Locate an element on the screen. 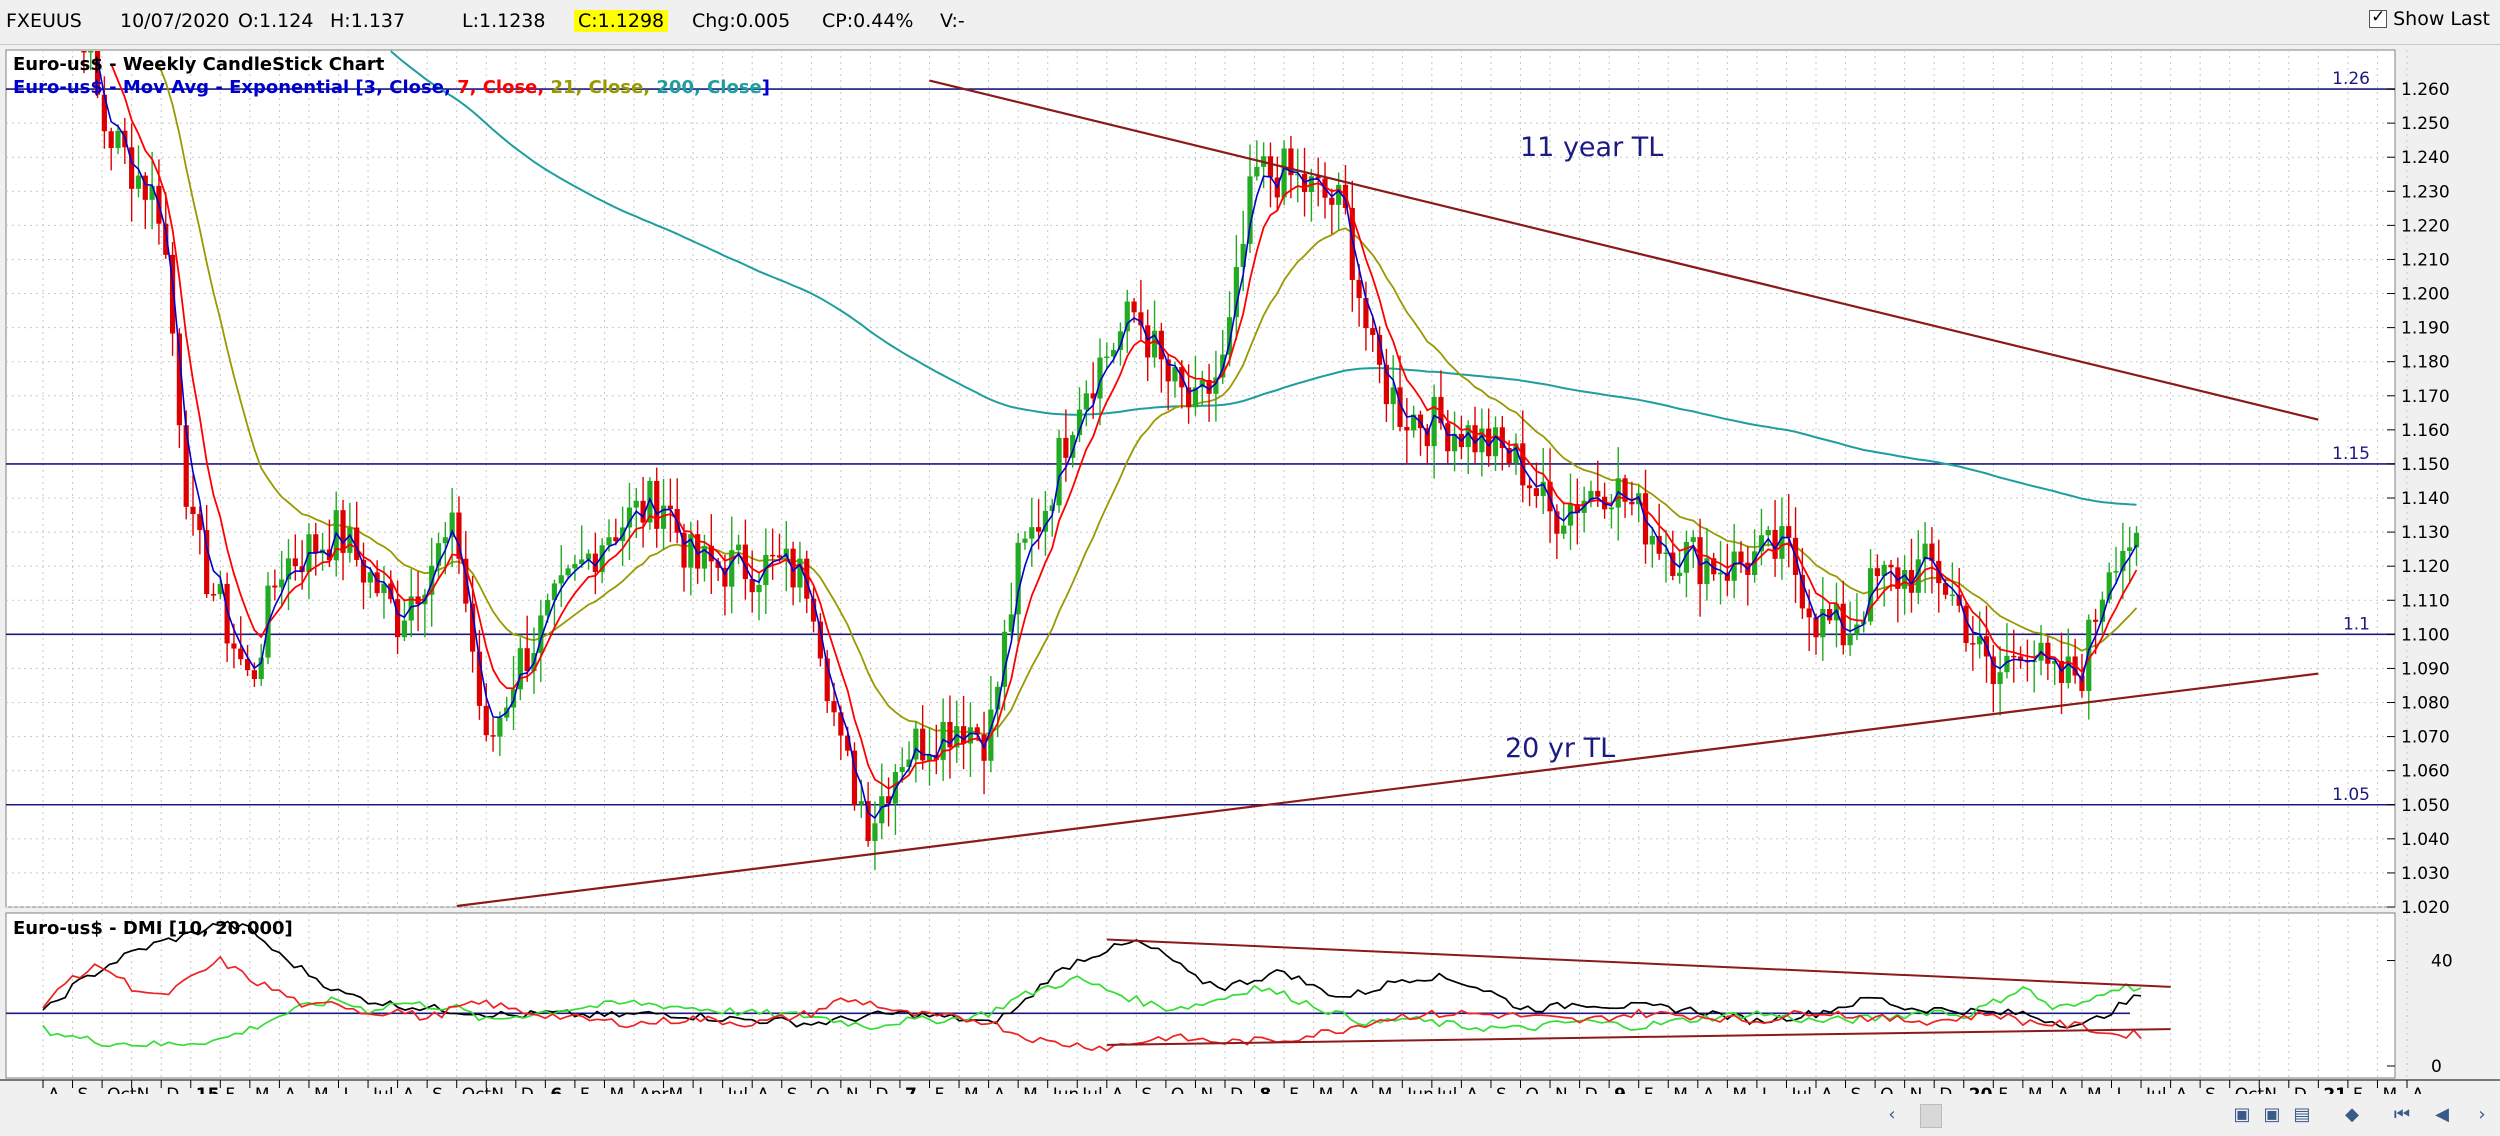  scroll-left-icon: ‹ is located at coordinates (1892, 1114).